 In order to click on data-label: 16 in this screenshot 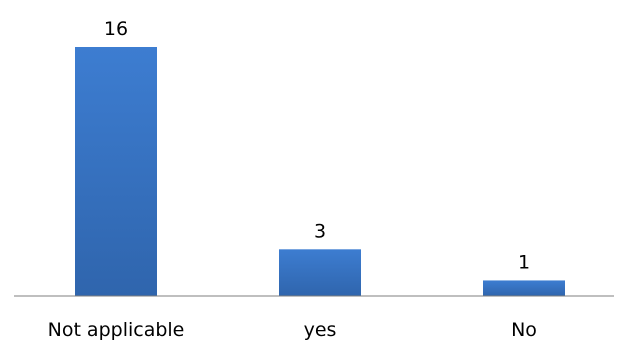, I will do `click(116, 29)`.